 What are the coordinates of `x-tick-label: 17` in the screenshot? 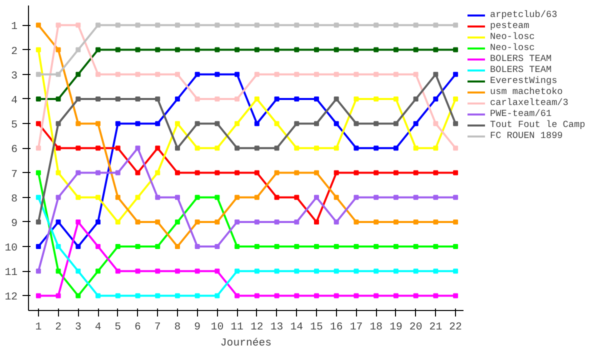 It's located at (356, 328).